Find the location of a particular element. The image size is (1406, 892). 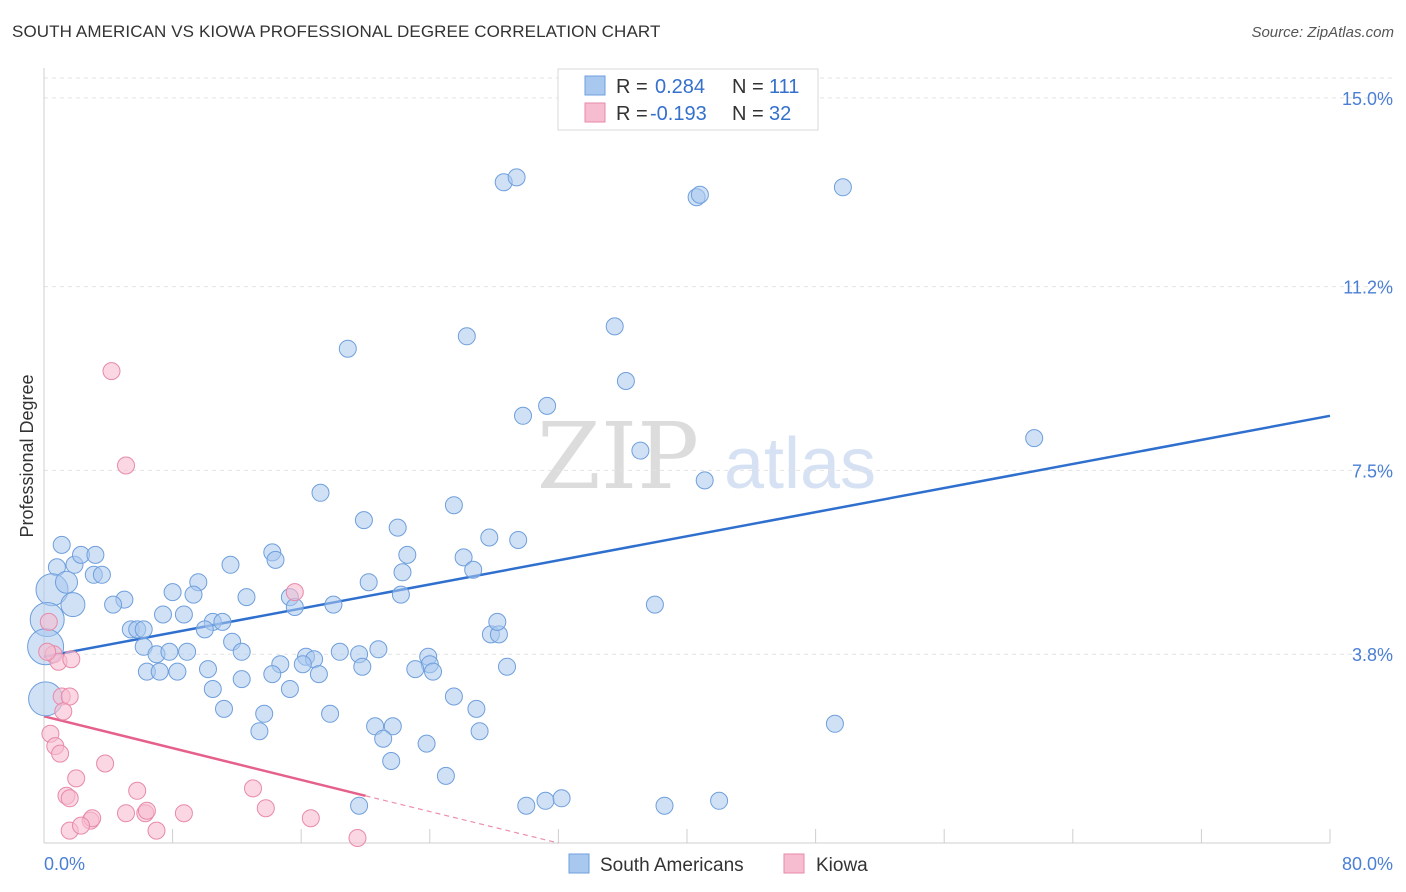

y-tick-label: 3.8% is located at coordinates (1372, 655).